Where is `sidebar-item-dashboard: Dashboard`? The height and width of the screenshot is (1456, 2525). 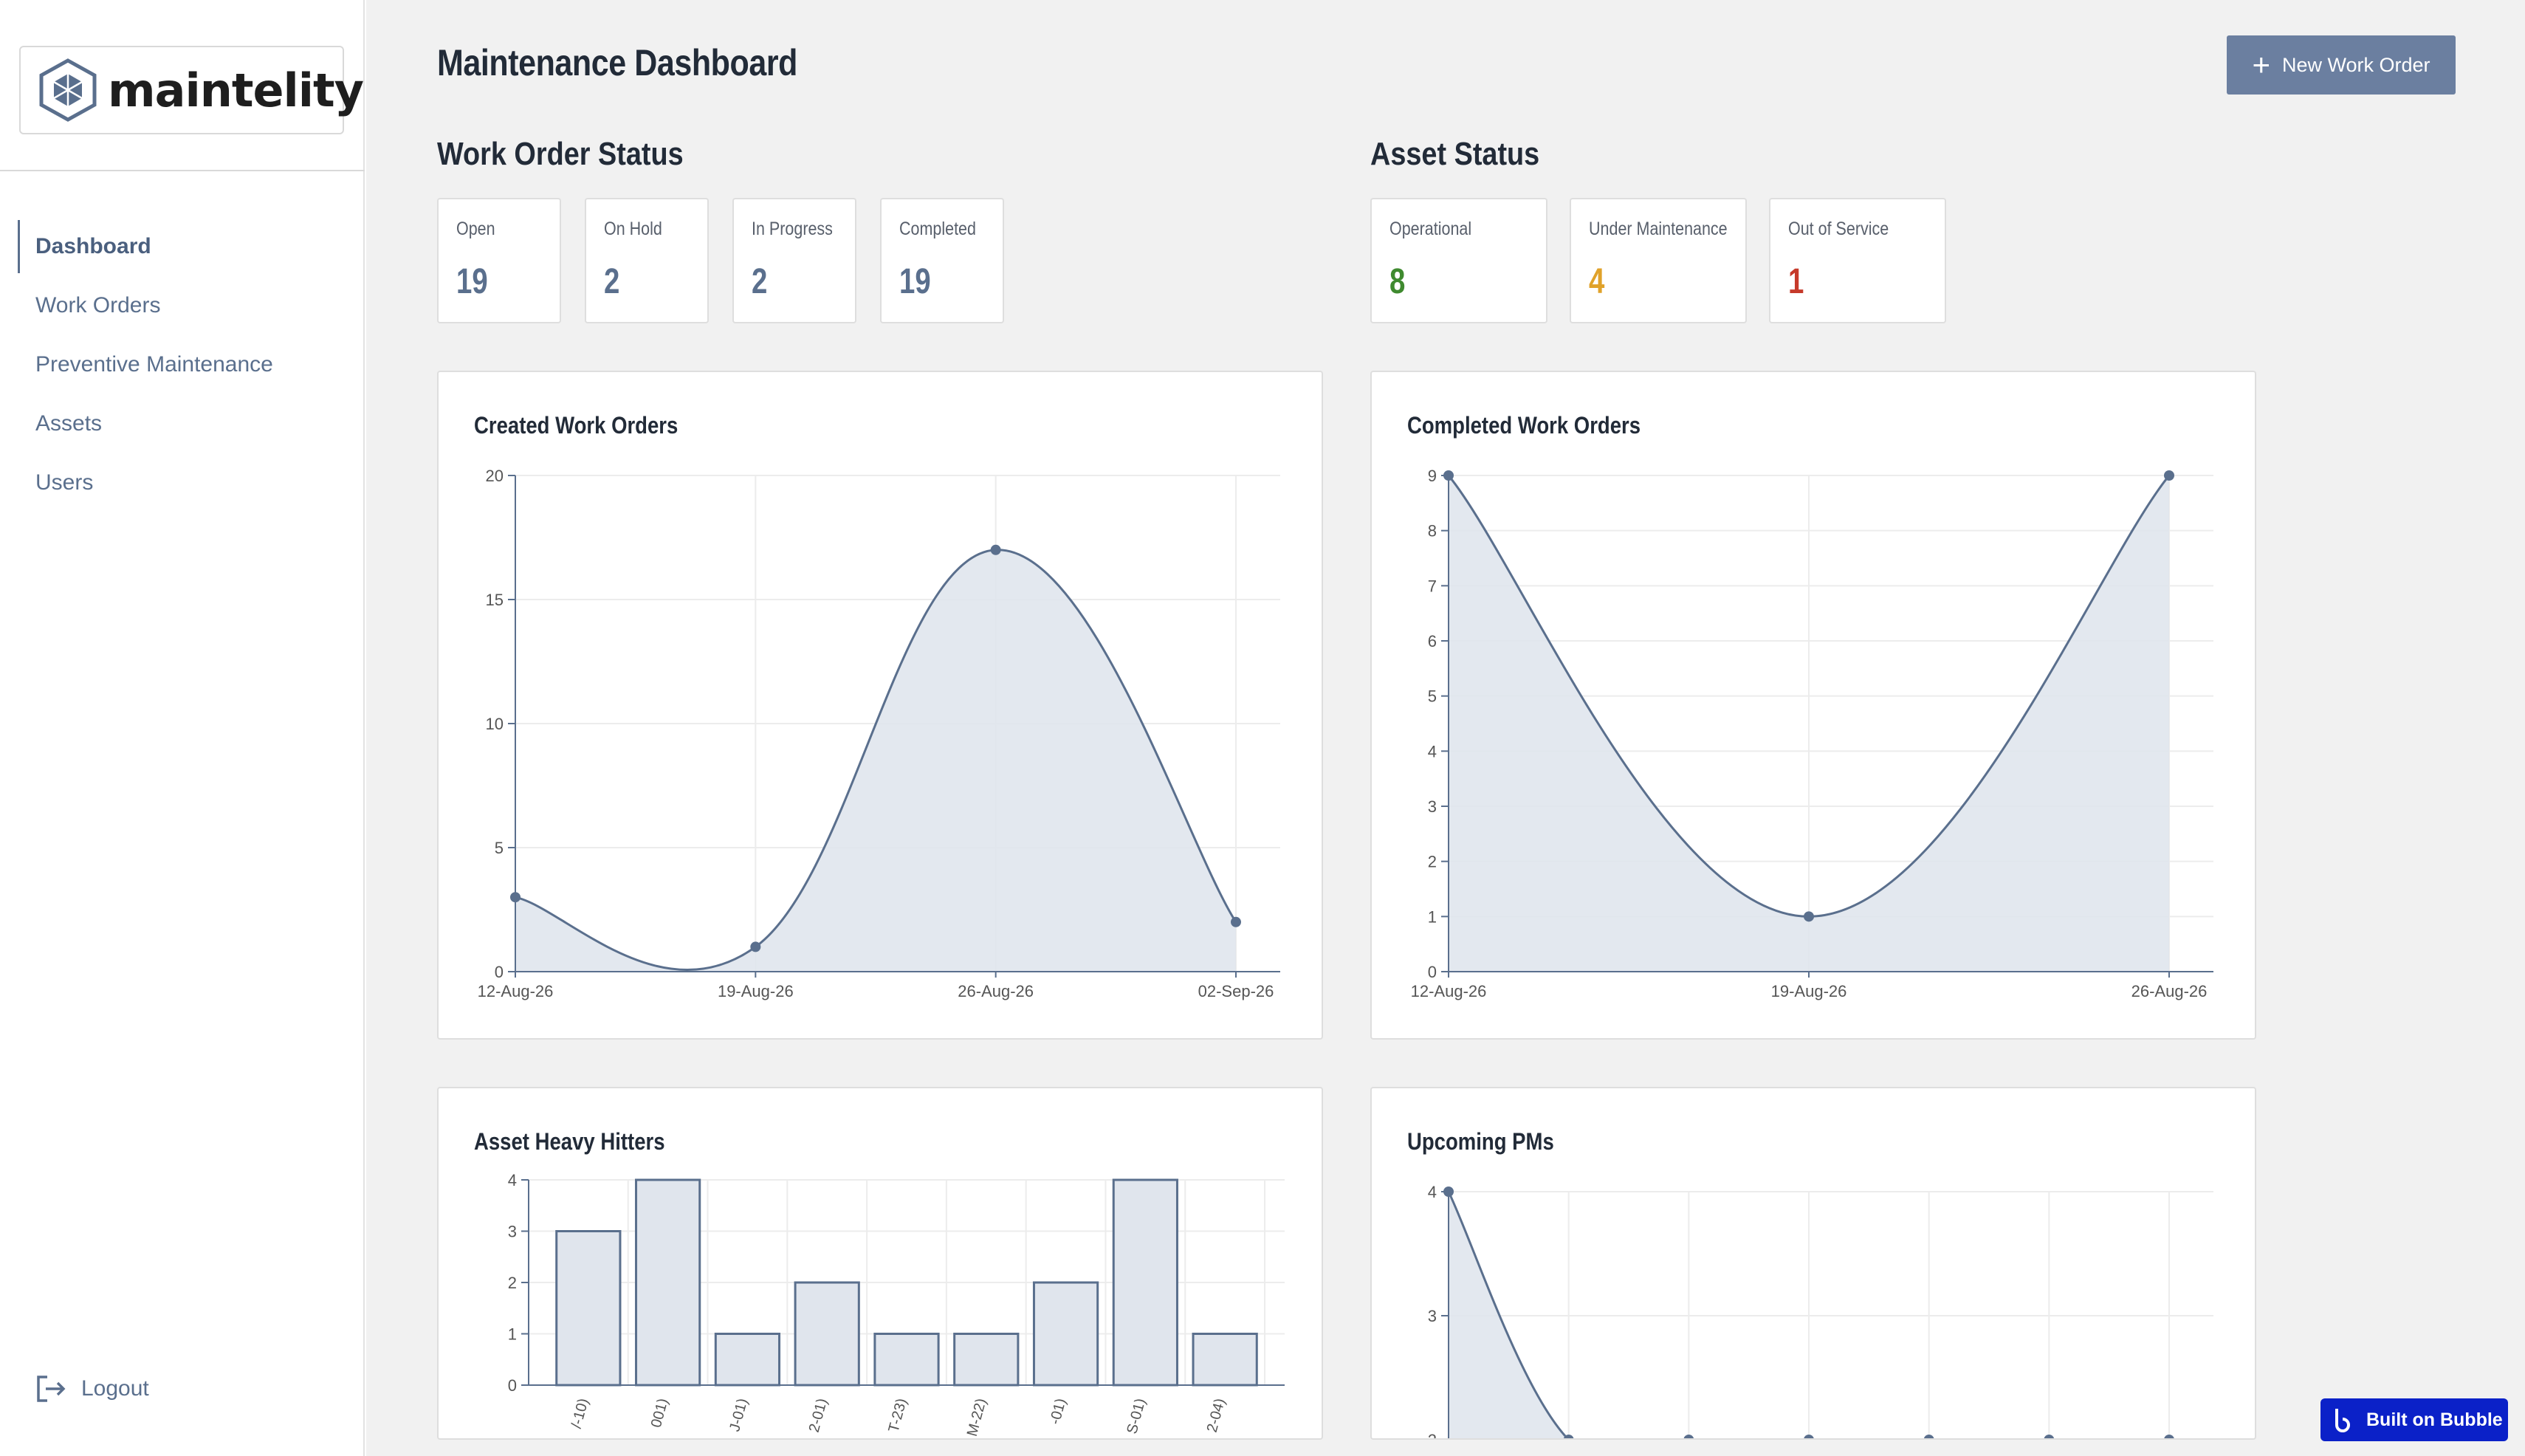 sidebar-item-dashboard: Dashboard is located at coordinates (182, 247).